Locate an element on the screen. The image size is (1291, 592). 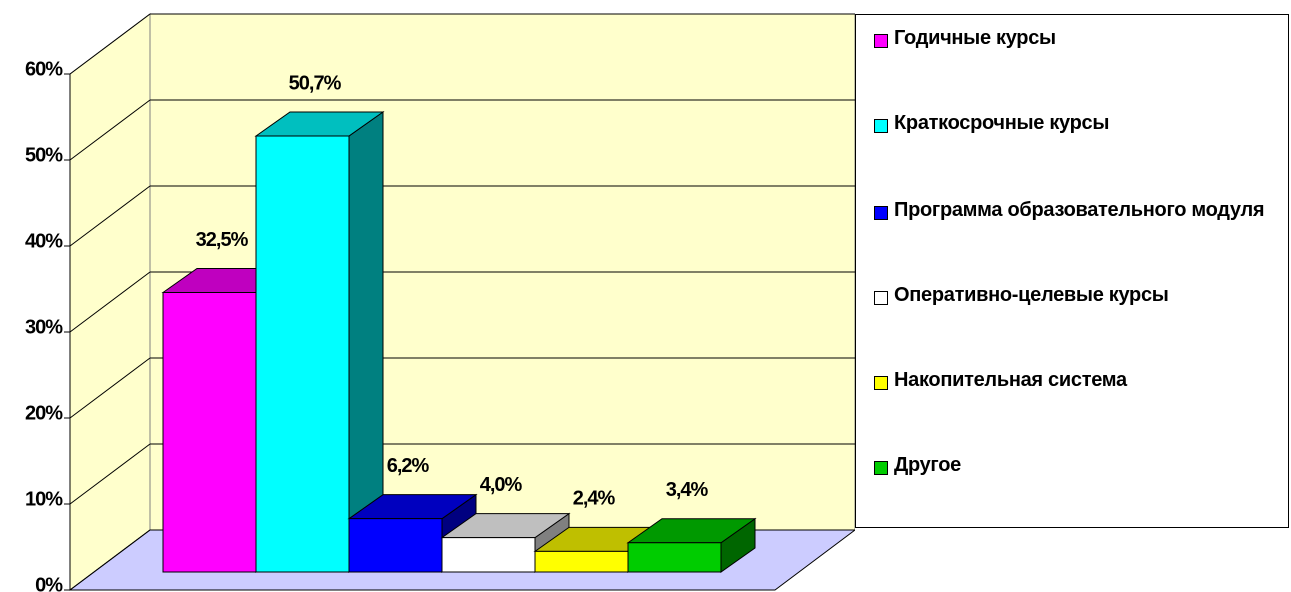
y-tick-label: 0% is located at coordinates (49, 583).